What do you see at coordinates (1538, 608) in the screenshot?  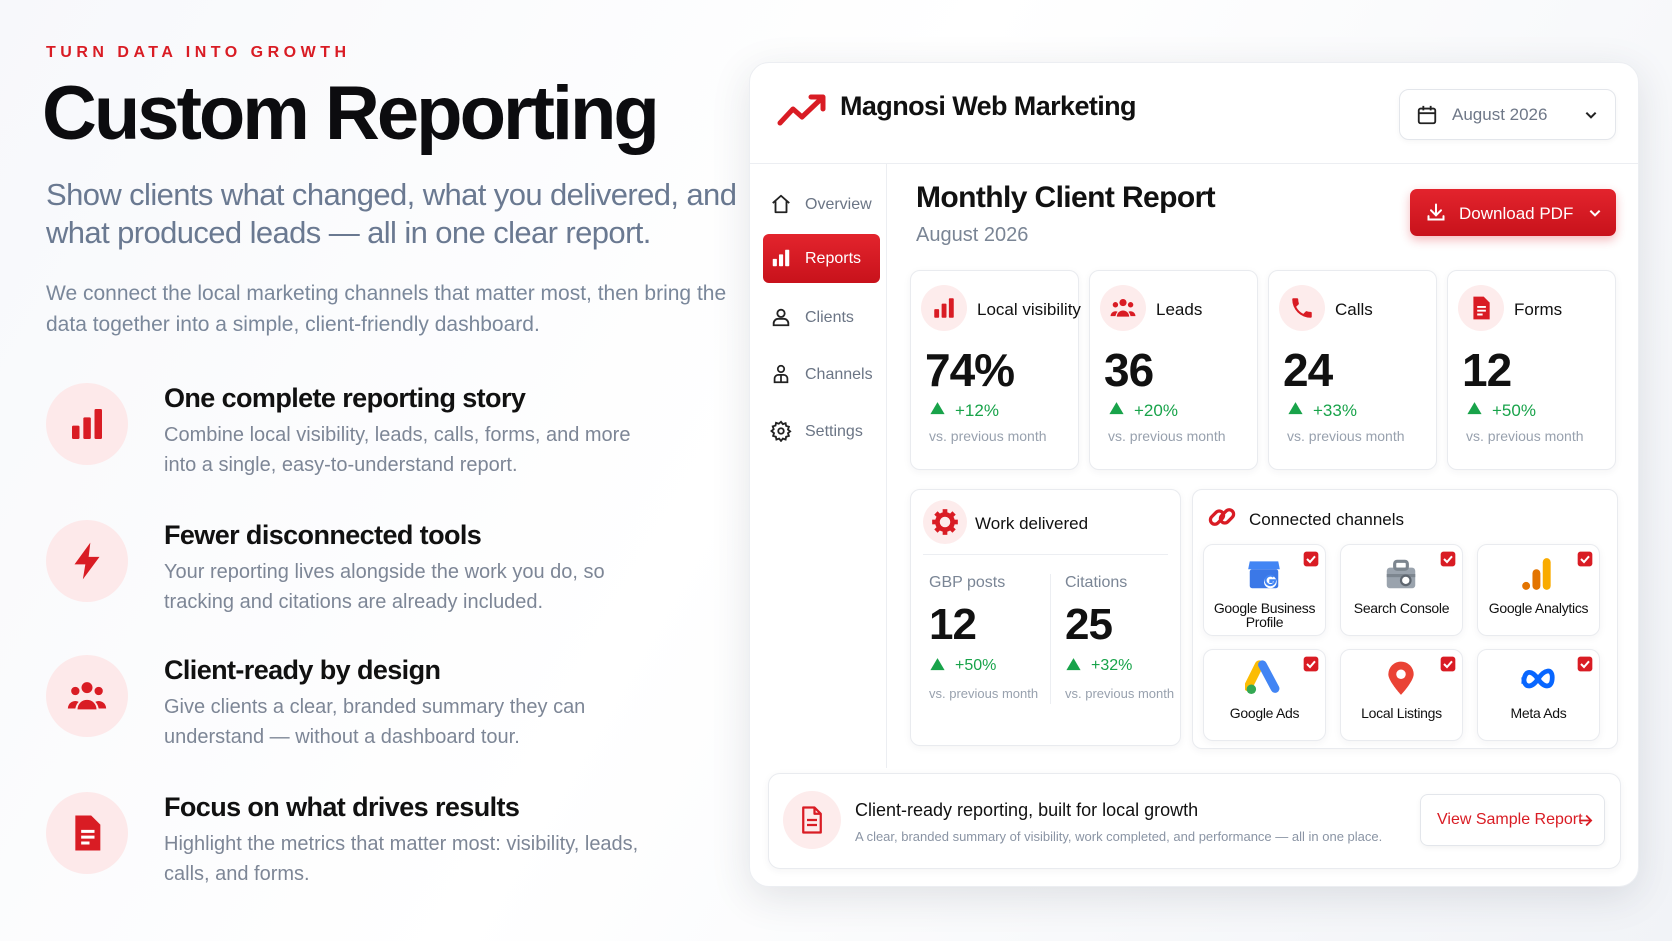 I see `channel-name: Google Analytics` at bounding box center [1538, 608].